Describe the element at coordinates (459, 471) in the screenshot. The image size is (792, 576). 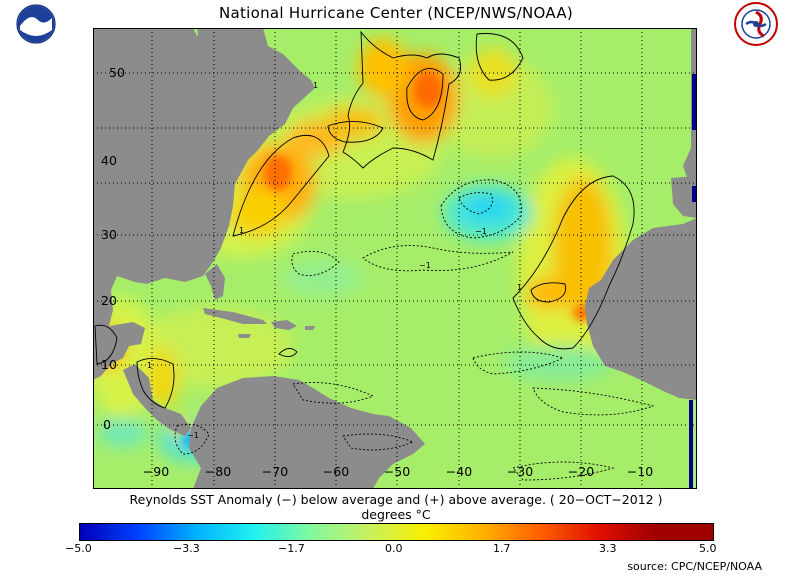
I see `lon-label: −40` at that location.